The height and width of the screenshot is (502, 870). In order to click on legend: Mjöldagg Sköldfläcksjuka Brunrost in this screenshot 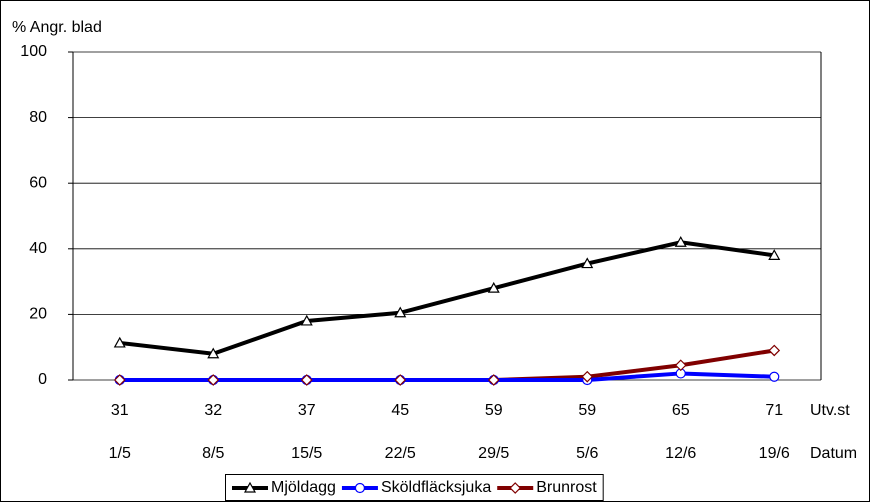, I will do `click(414, 487)`.